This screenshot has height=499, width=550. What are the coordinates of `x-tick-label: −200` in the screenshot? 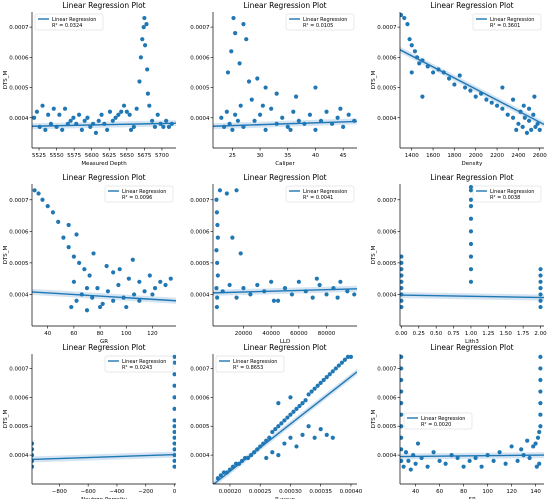 It's located at (146, 492).